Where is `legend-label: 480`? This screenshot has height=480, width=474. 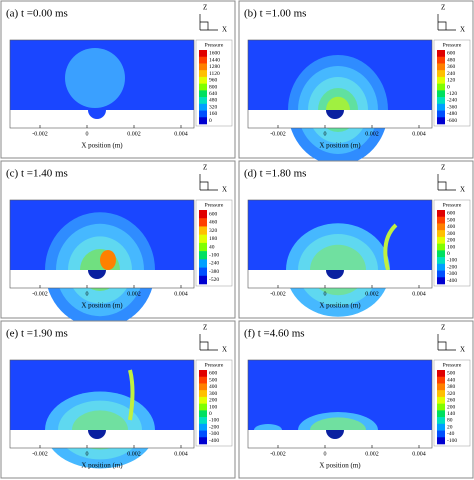 legend-label: 480 is located at coordinates (451, 60).